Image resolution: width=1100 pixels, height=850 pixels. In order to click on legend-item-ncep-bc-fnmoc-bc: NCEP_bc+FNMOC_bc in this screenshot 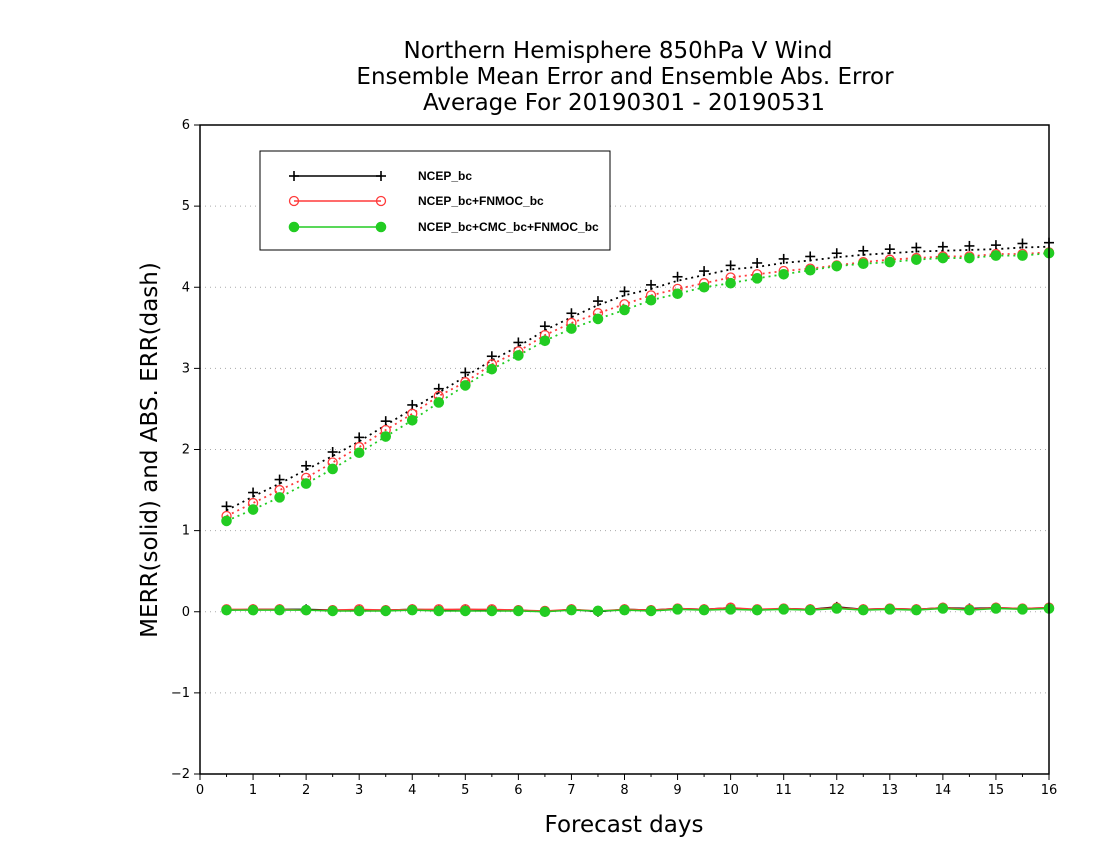, I will do `click(416, 201)`.